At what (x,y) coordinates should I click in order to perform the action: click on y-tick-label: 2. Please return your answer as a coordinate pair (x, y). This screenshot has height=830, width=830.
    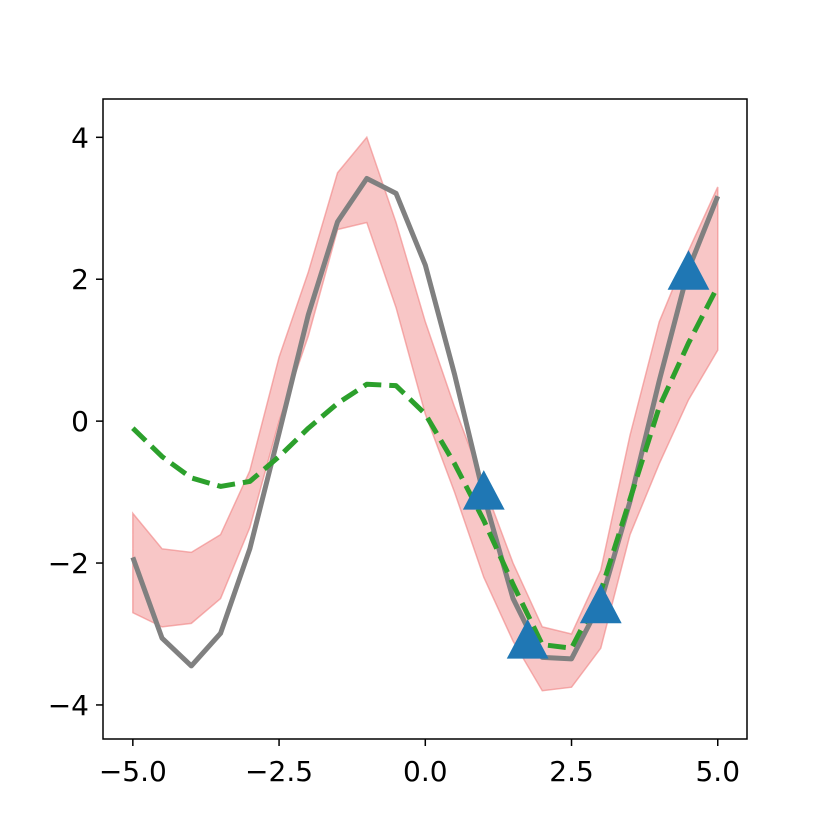
    Looking at the image, I should click on (80, 279).